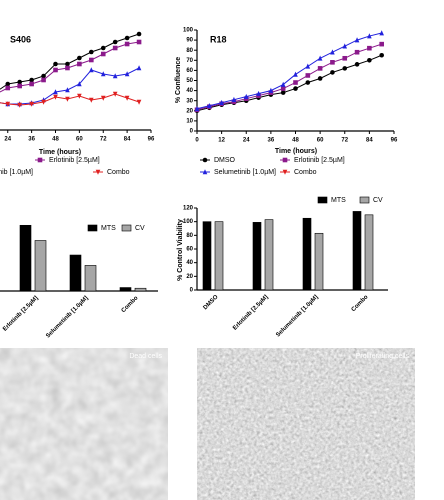 The width and height of the screenshot is (444, 500). I want to click on legend-label: Erlotinib [2.5µM], so click(319, 160).